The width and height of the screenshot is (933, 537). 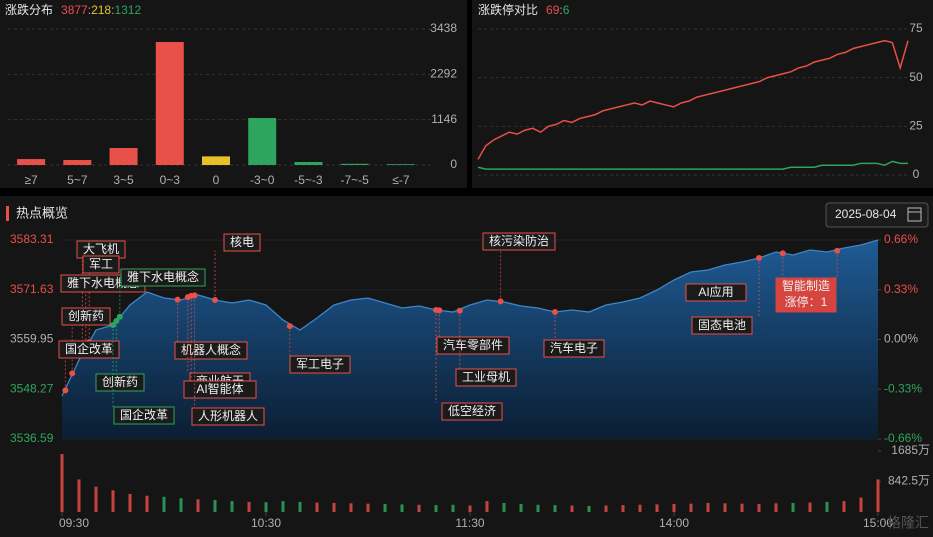 I want to click on y-tick-label: 75, so click(x=916, y=28).